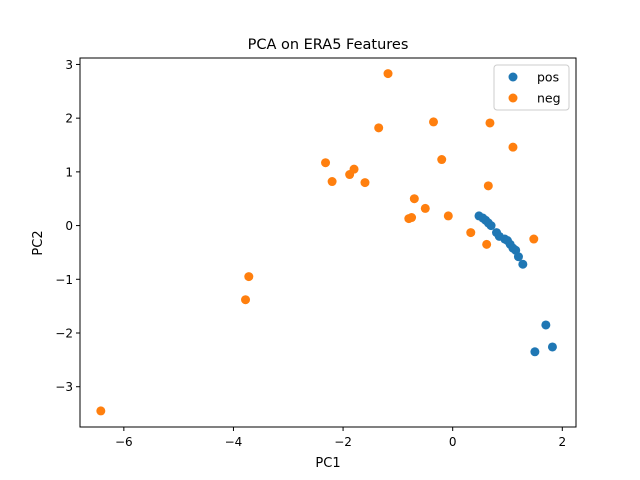  What do you see at coordinates (453, 442) in the screenshot?
I see `x-tick-label: 0` at bounding box center [453, 442].